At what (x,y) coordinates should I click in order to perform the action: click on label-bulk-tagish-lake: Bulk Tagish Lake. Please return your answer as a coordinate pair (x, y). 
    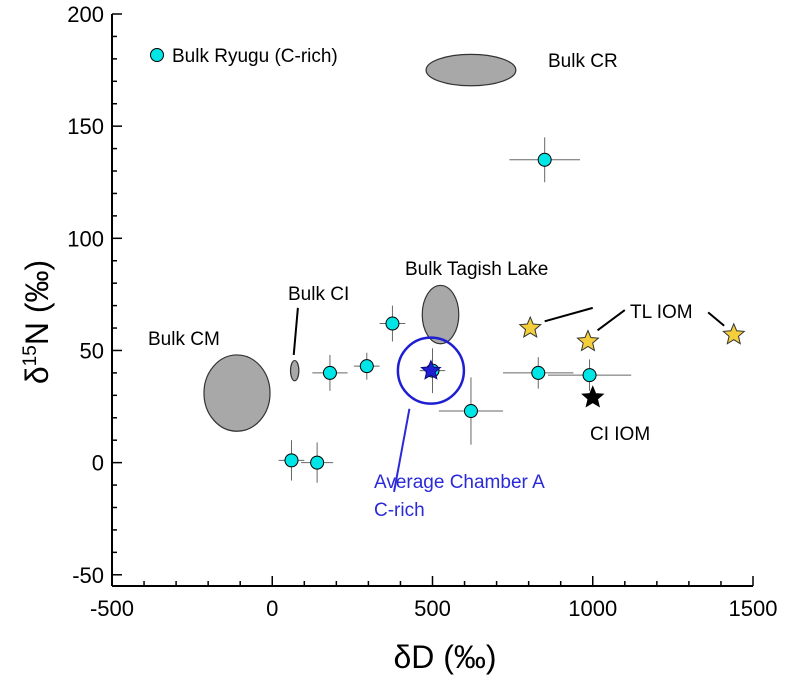
    Looking at the image, I should click on (476, 269).